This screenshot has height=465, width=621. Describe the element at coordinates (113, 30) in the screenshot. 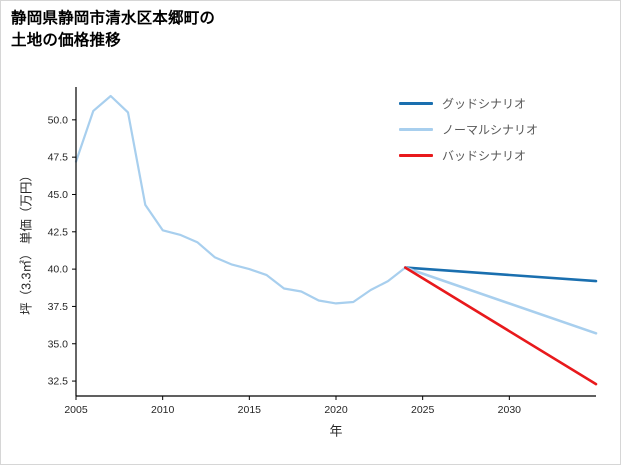

I see `chart-title: 静岡県静岡市清水区本郷町の 土地の価格推移` at that location.